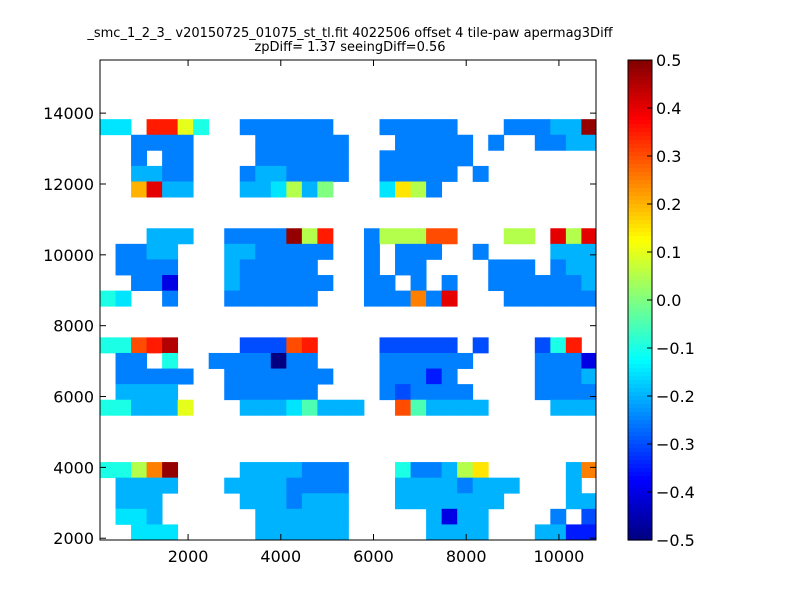 This screenshot has height=600, width=800. What do you see at coordinates (373, 556) in the screenshot?
I see `x-tick-label: 6000` at bounding box center [373, 556].